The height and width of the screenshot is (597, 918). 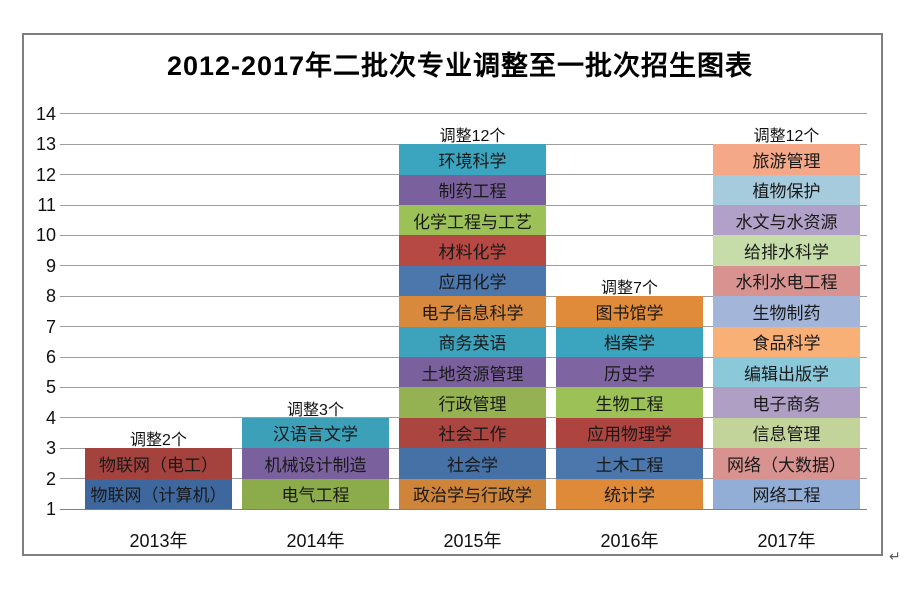 I want to click on bar-segment-label: 生物制药, so click(x=786, y=313).